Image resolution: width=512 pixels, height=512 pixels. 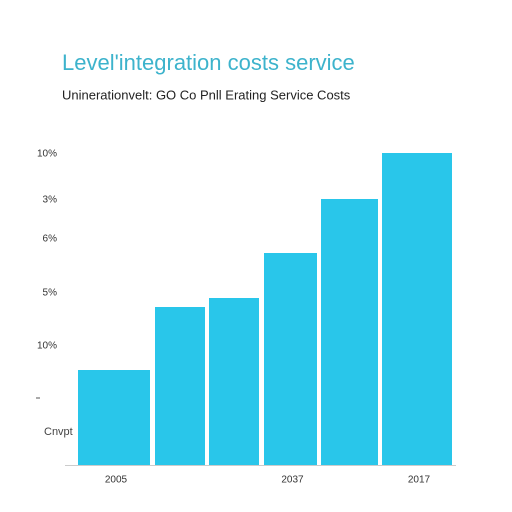 I want to click on x-tick-label: 2037, so click(x=292, y=480).